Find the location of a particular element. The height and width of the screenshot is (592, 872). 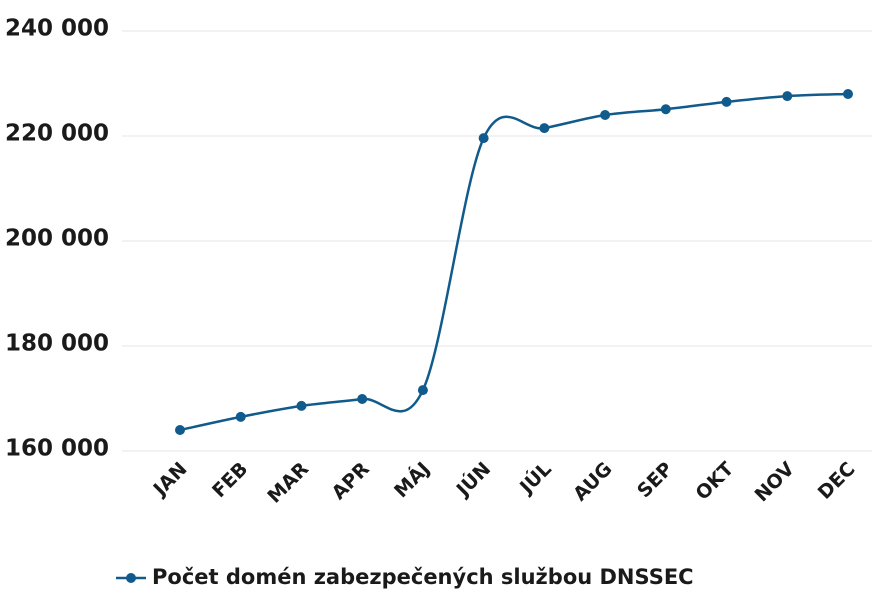

y-tick-label: 180 000 is located at coordinates (57, 344).